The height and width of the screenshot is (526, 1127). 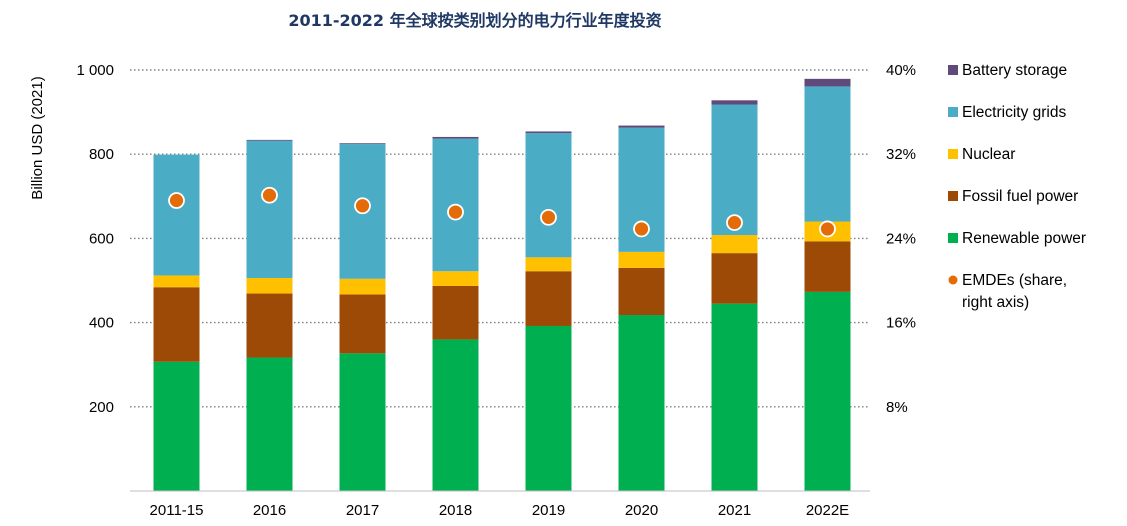 I want to click on y-axis-ticks: 200 400 600 800 1 000, so click(x=95, y=239).